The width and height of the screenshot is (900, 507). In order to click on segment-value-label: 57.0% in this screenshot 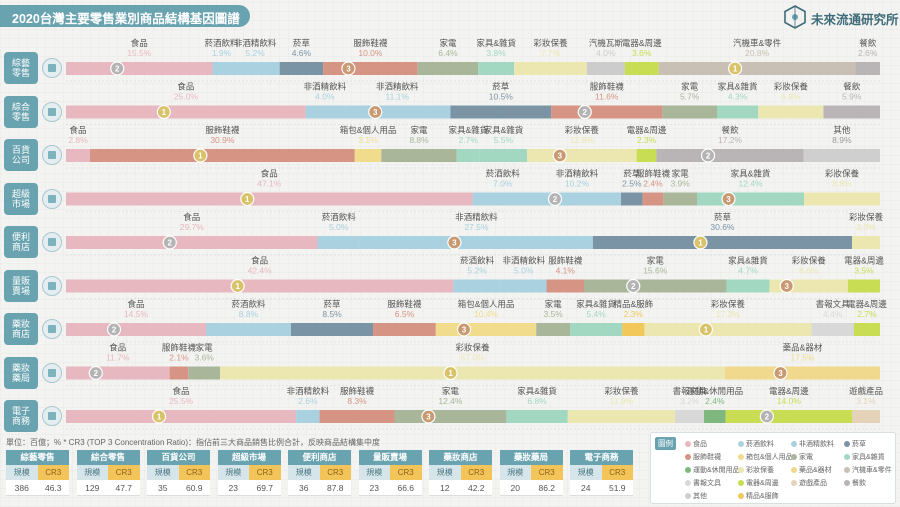, I will do `click(473, 358)`.